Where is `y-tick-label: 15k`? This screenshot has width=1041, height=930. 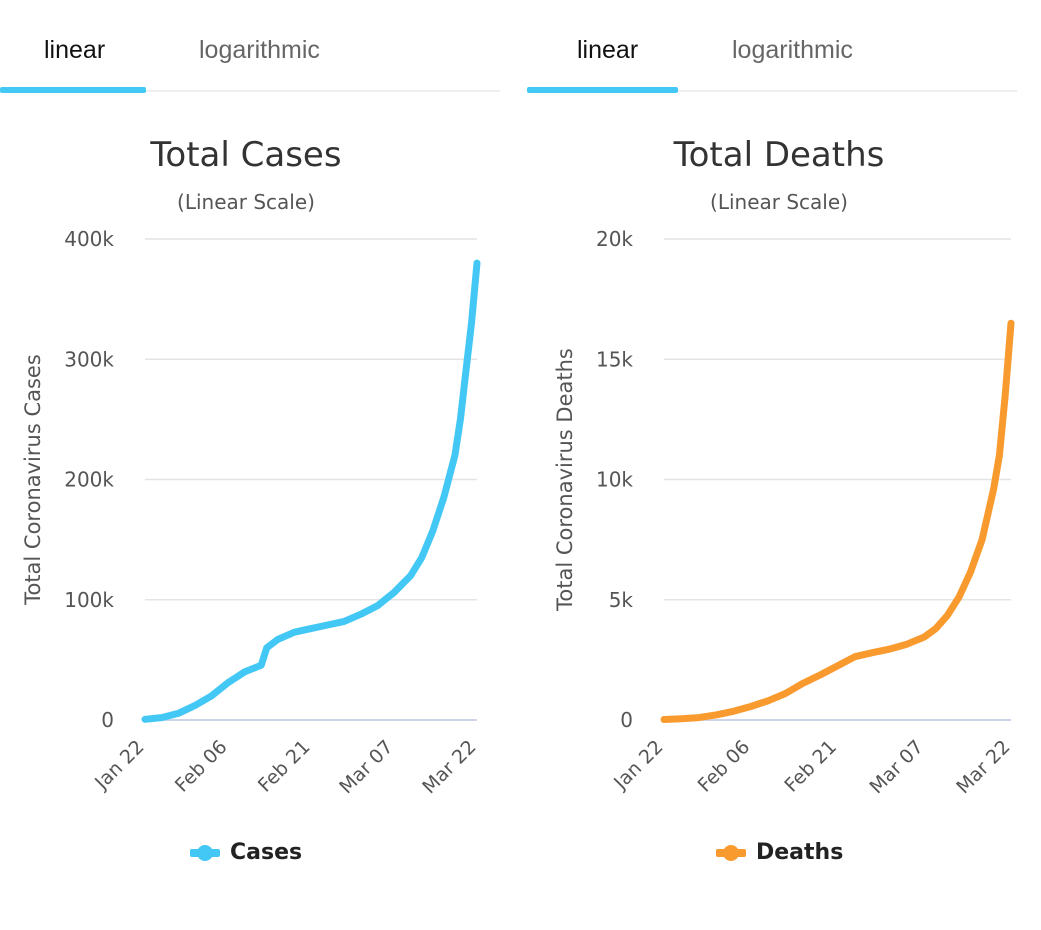
y-tick-label: 15k is located at coordinates (614, 359).